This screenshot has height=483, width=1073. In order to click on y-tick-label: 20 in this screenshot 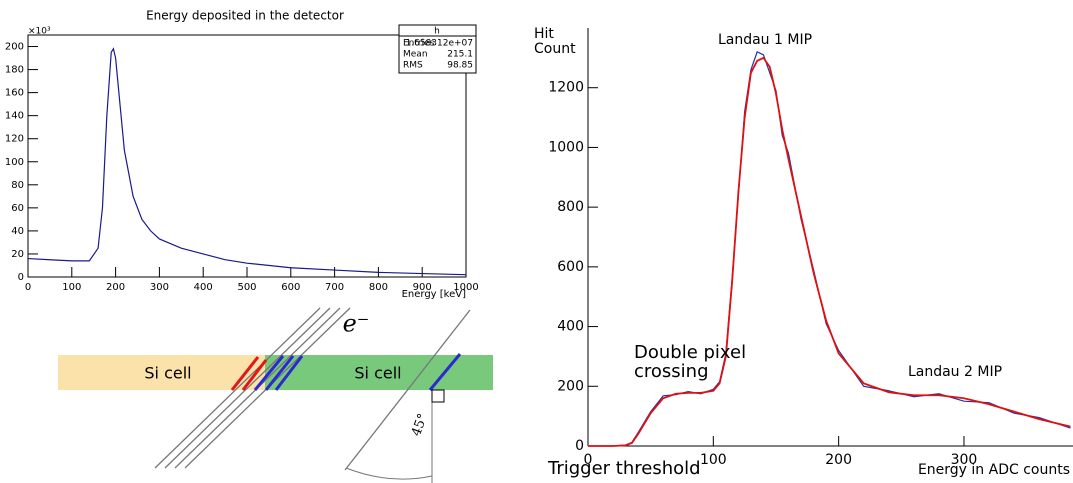, I will do `click(17, 254)`.